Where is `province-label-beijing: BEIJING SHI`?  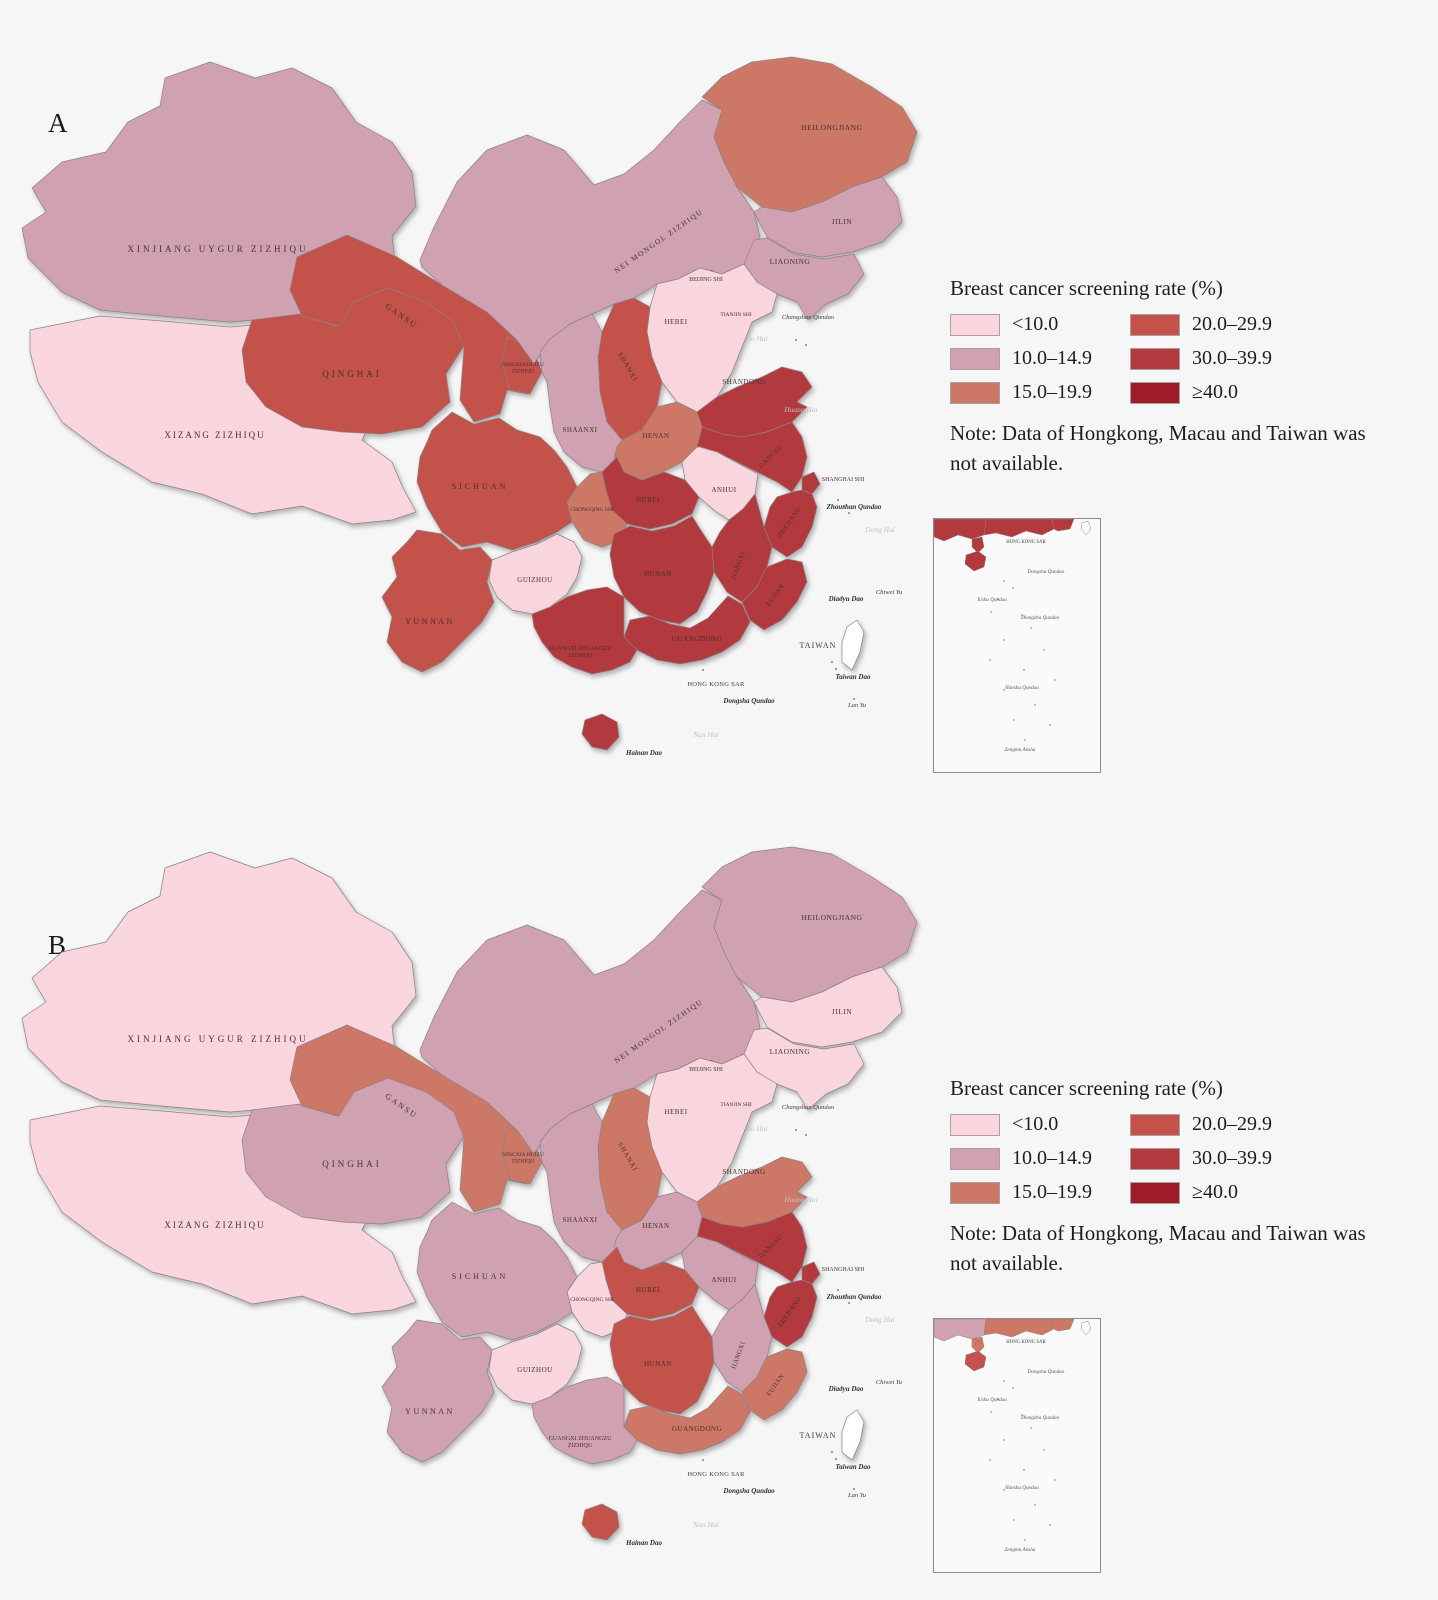 province-label-beijing: BEIJING SHI is located at coordinates (706, 1070).